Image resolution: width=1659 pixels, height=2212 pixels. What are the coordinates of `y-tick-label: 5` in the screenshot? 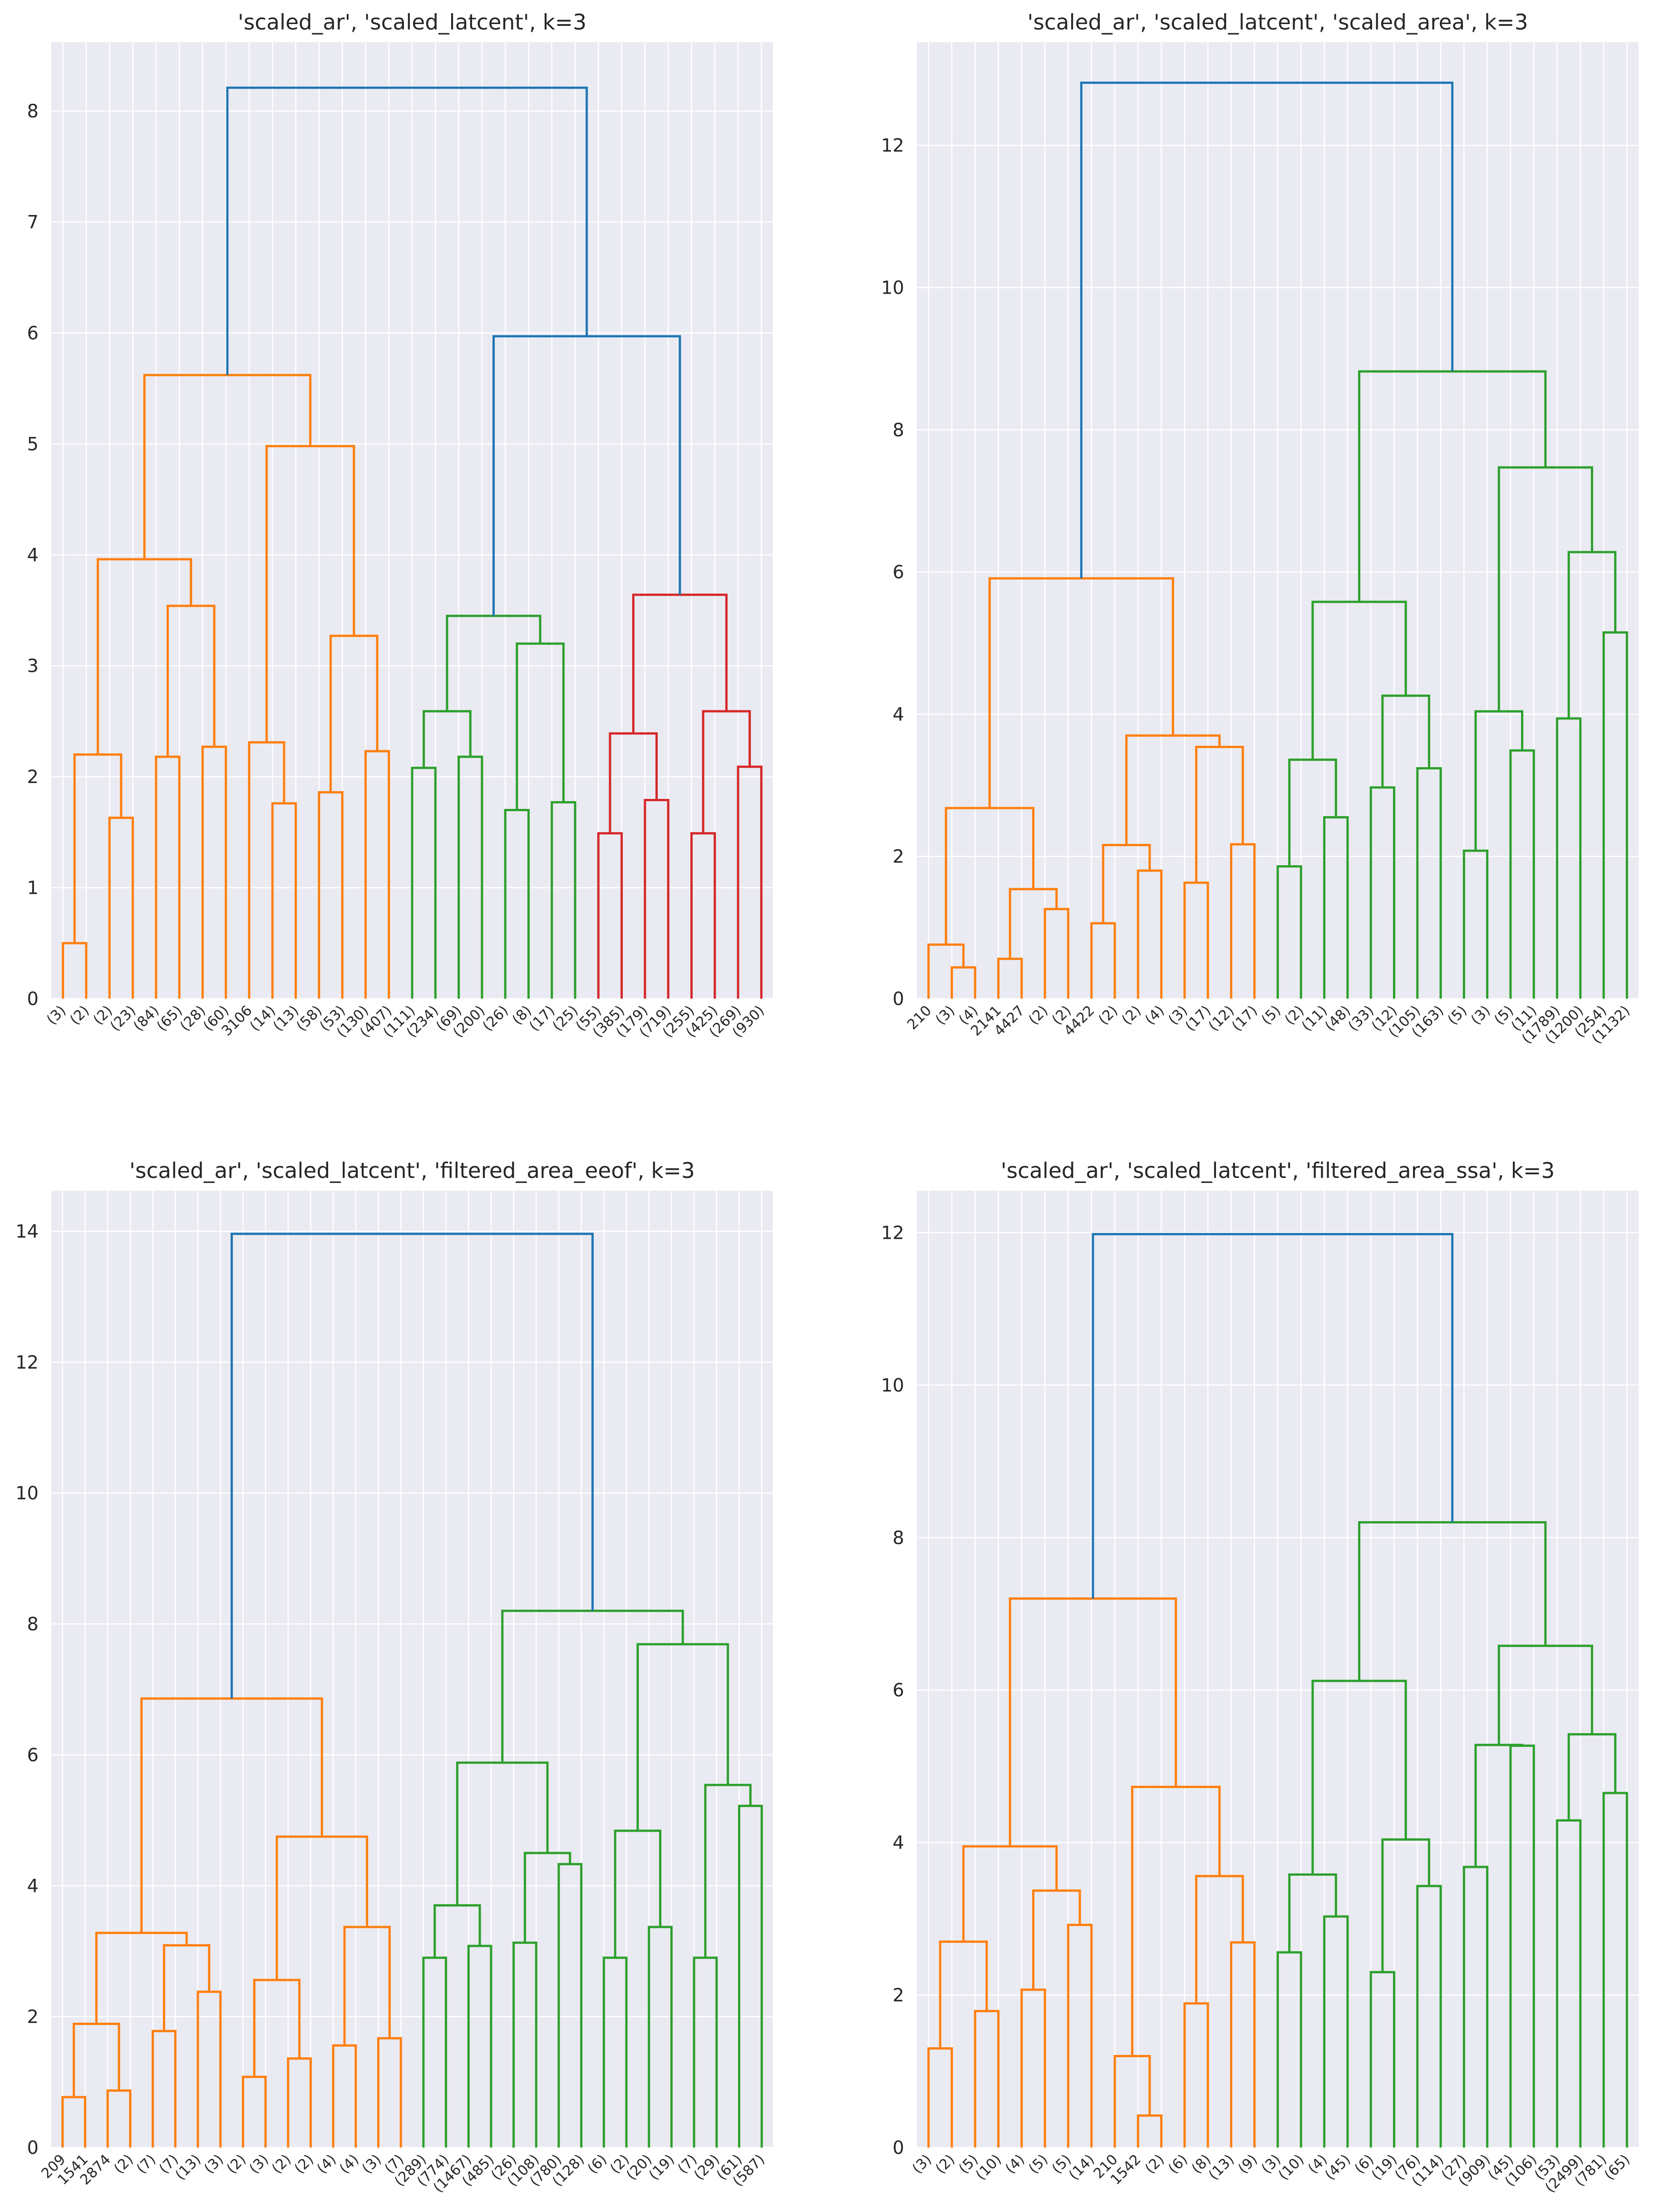 It's located at (33, 444).